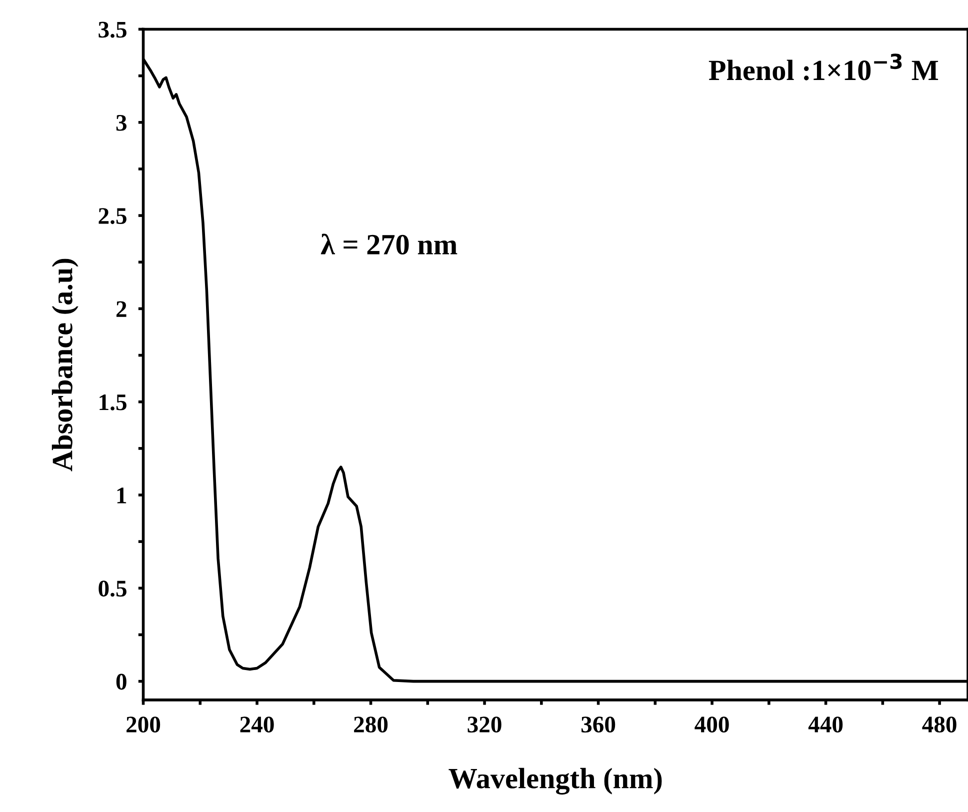  What do you see at coordinates (112, 216) in the screenshot?
I see `y-tick-label: 2.5` at bounding box center [112, 216].